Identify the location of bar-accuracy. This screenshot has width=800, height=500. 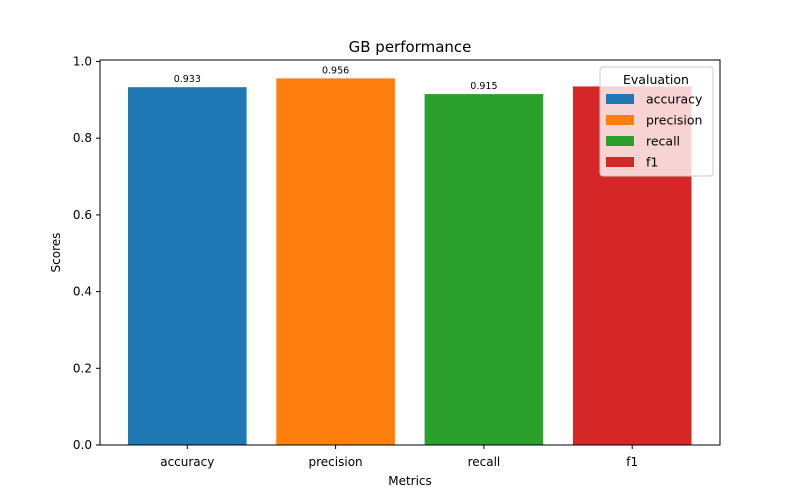
(187, 266).